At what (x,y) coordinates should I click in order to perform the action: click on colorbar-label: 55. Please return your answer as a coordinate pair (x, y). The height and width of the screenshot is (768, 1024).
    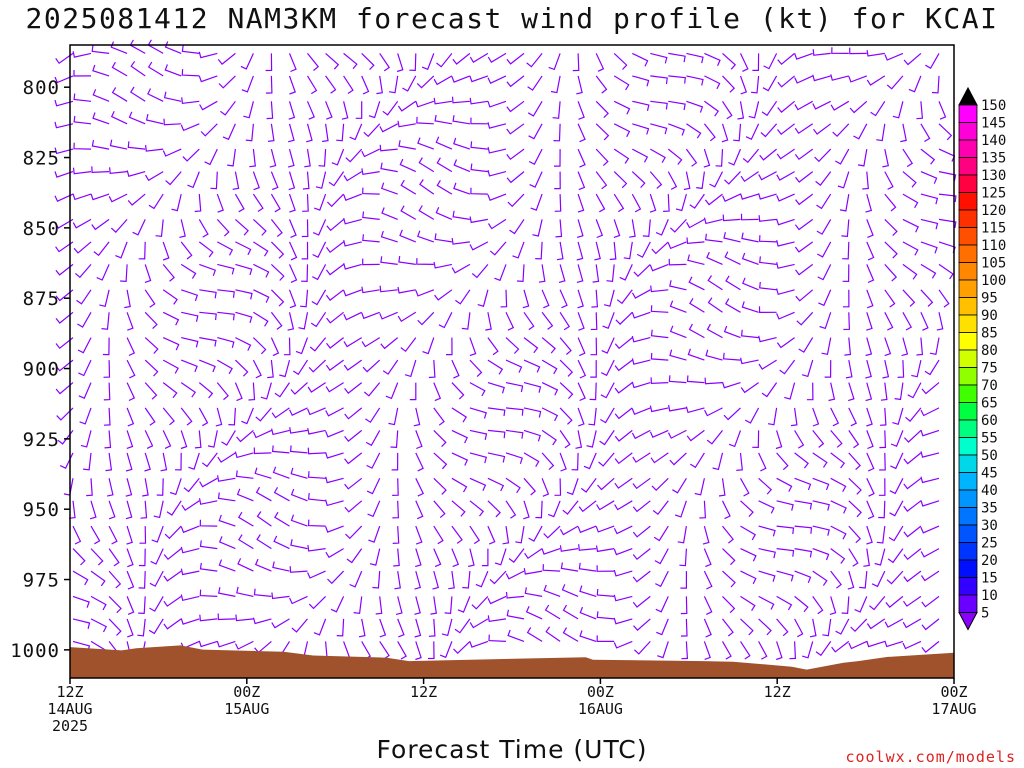
    Looking at the image, I should click on (989, 439).